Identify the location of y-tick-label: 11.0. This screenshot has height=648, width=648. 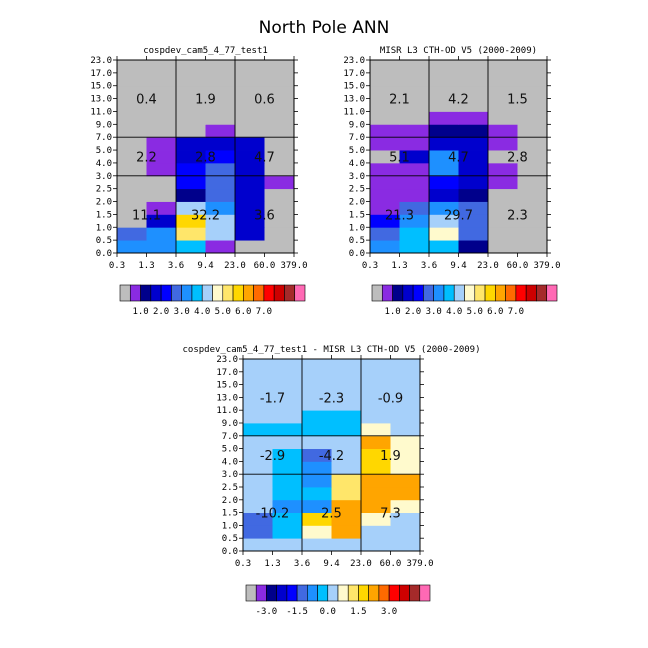
(354, 113).